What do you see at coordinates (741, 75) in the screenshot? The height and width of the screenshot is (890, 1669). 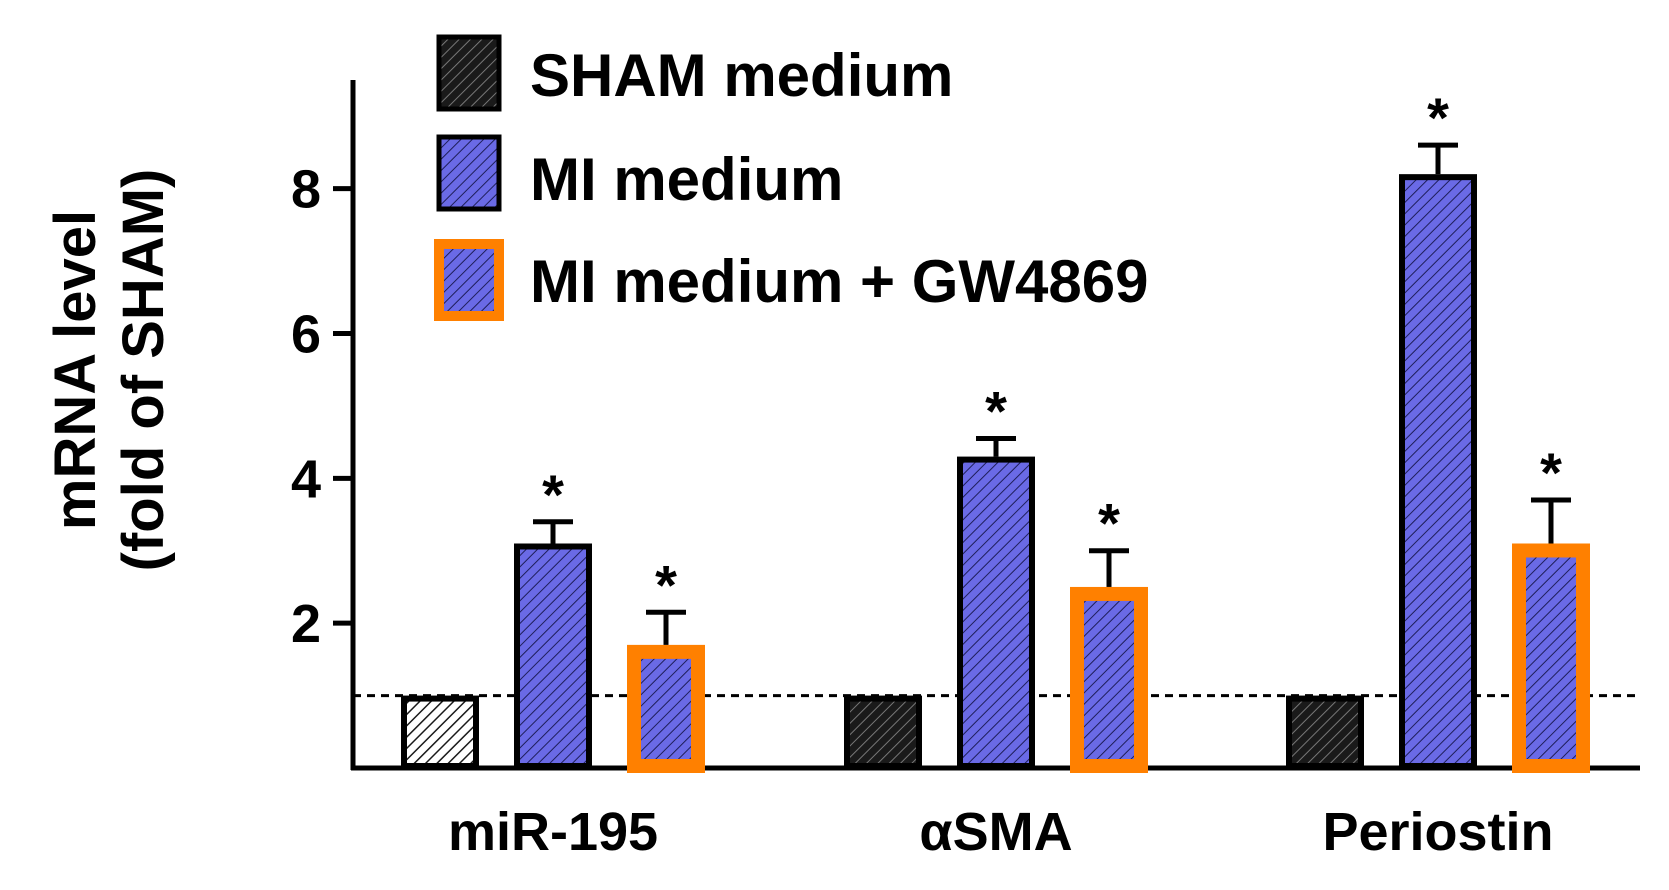 I see `legend-label-sham: SHAM medium` at bounding box center [741, 75].